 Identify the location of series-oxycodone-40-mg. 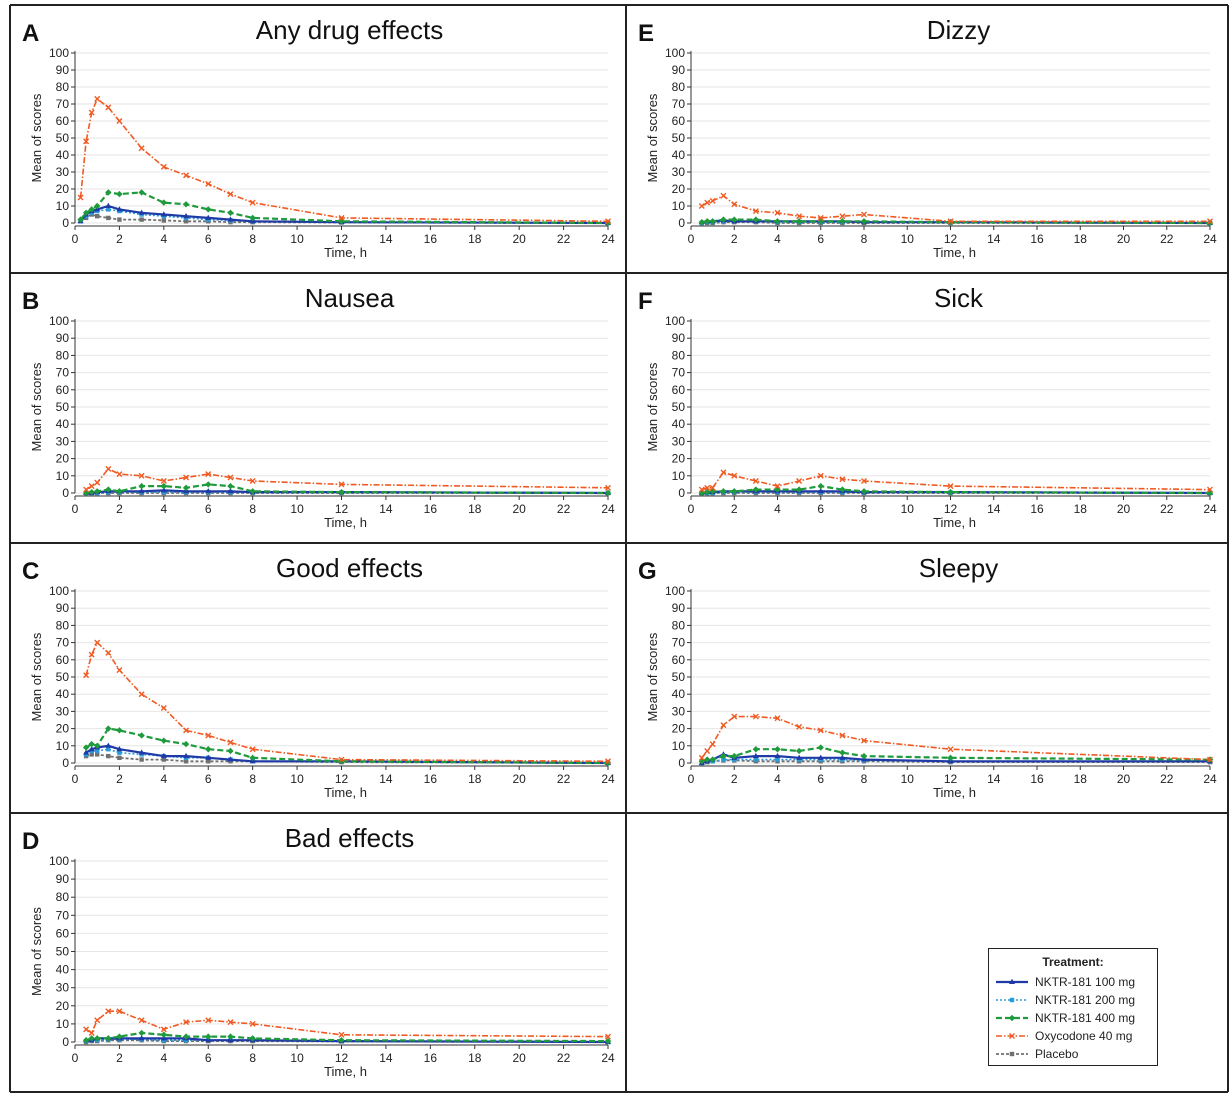
(955, 738).